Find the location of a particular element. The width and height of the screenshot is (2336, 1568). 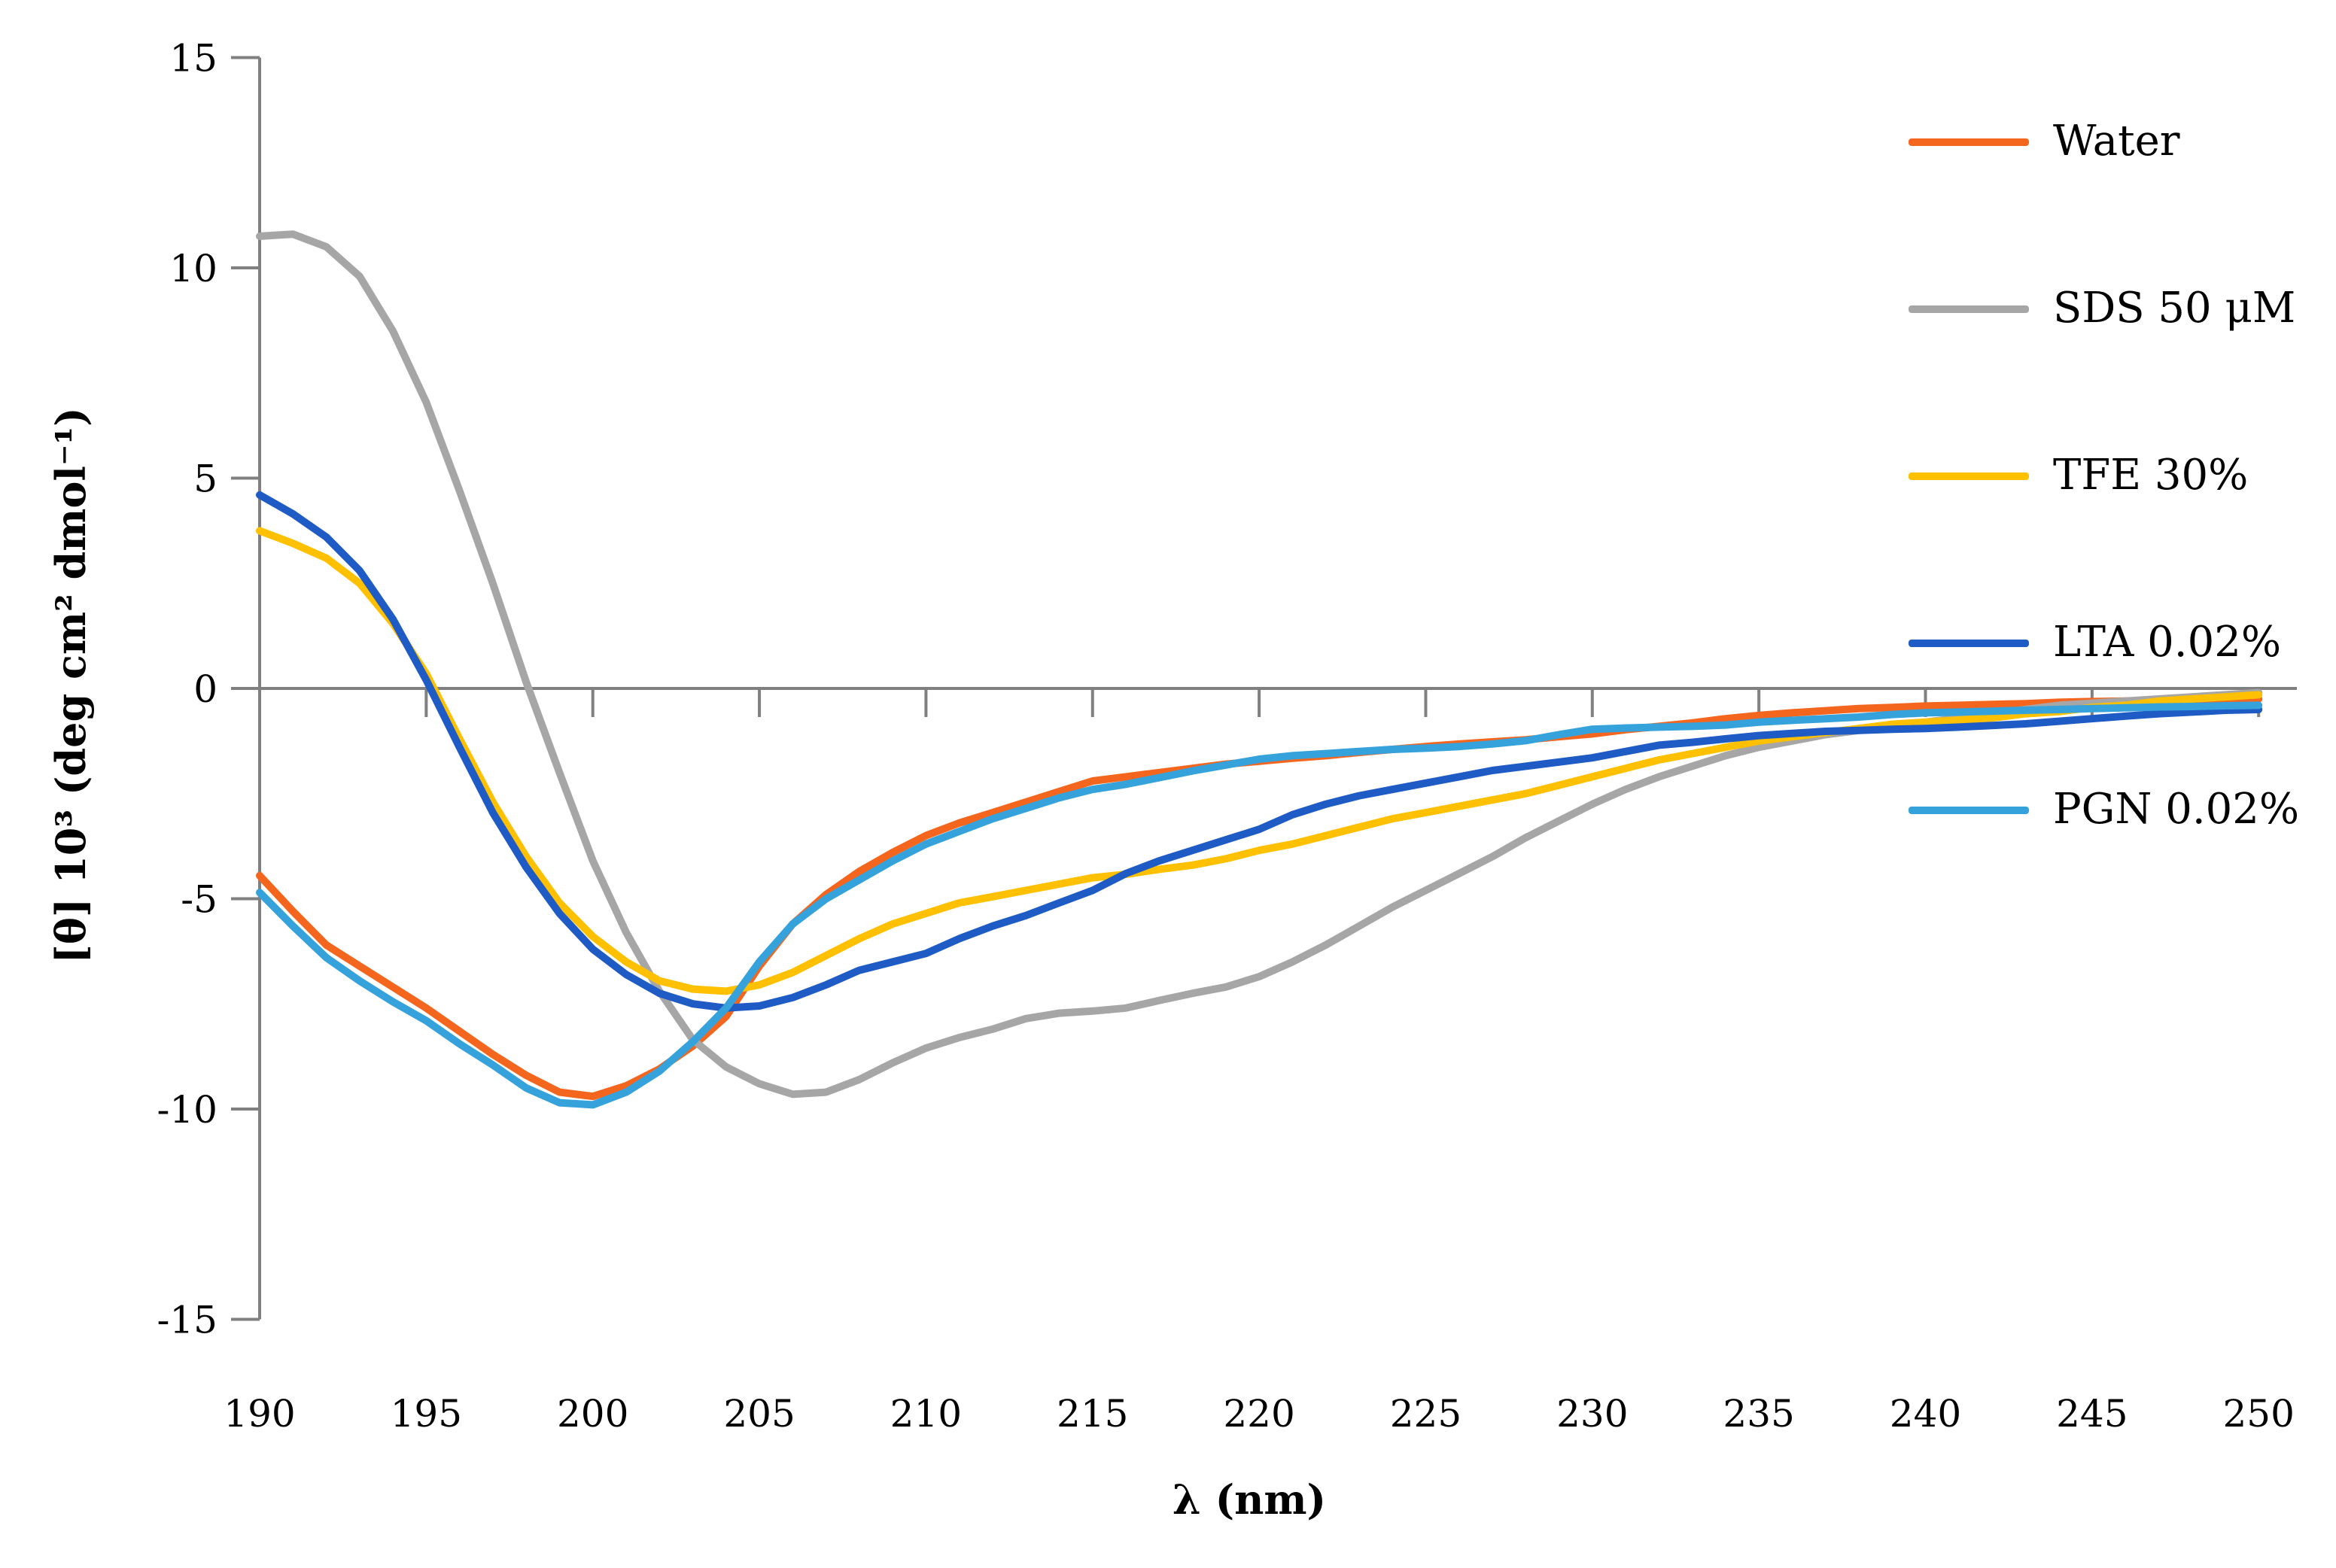

x-tick-label: 250 is located at coordinates (2258, 1414).